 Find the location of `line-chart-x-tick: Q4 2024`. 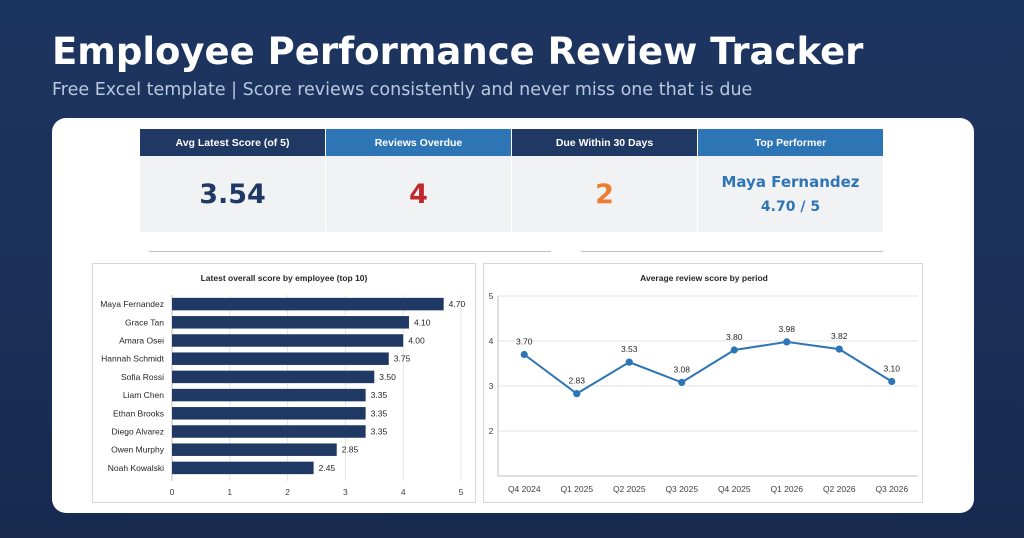

line-chart-x-tick: Q4 2024 is located at coordinates (524, 489).